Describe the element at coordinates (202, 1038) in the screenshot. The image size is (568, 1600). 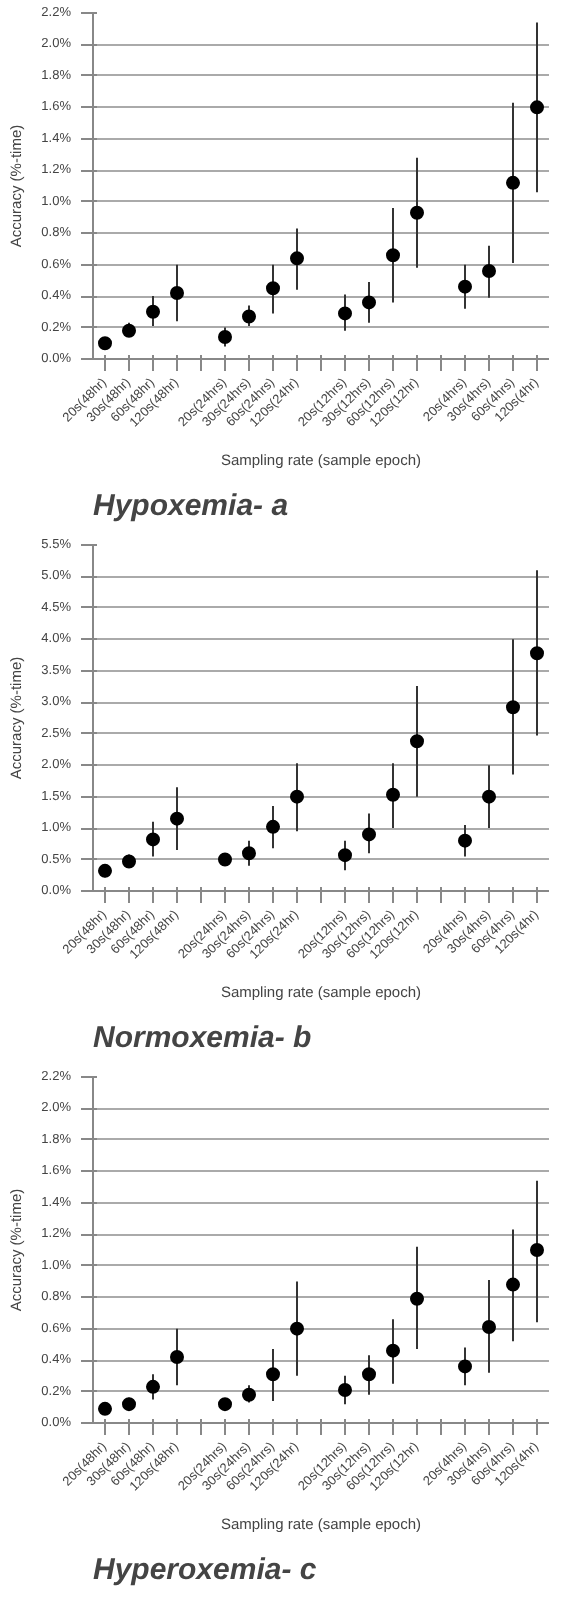
I see `text: Normoxemia- b` at that location.